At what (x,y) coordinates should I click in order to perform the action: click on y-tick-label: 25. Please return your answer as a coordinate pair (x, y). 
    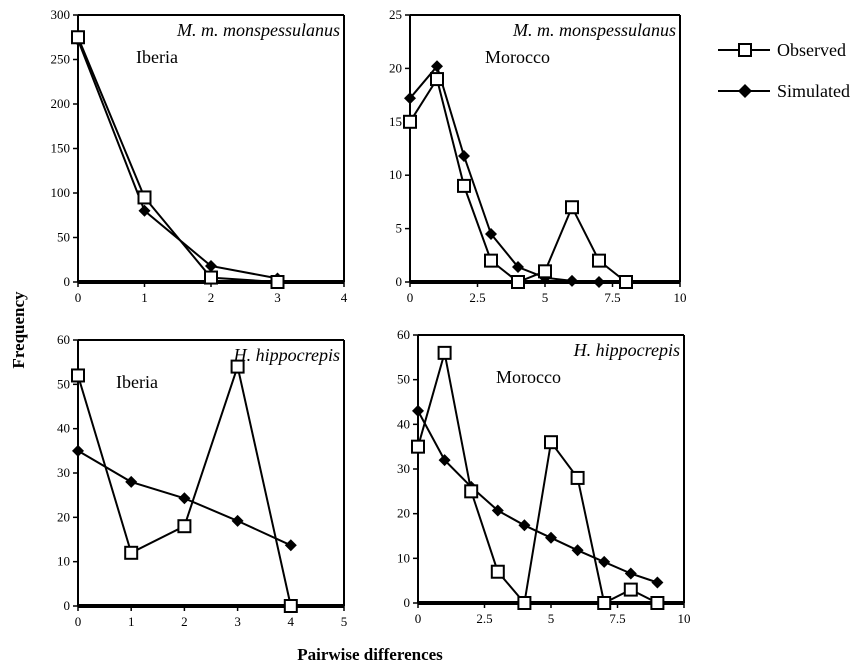
    Looking at the image, I should click on (395, 14).